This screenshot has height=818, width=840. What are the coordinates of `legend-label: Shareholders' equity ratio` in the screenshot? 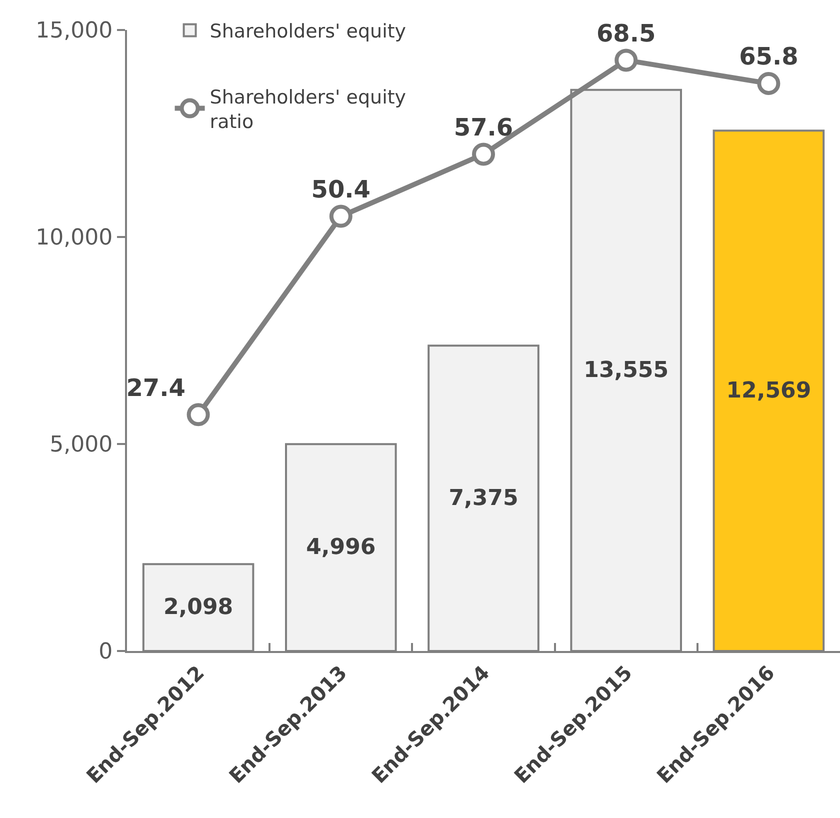 It's located at (308, 110).